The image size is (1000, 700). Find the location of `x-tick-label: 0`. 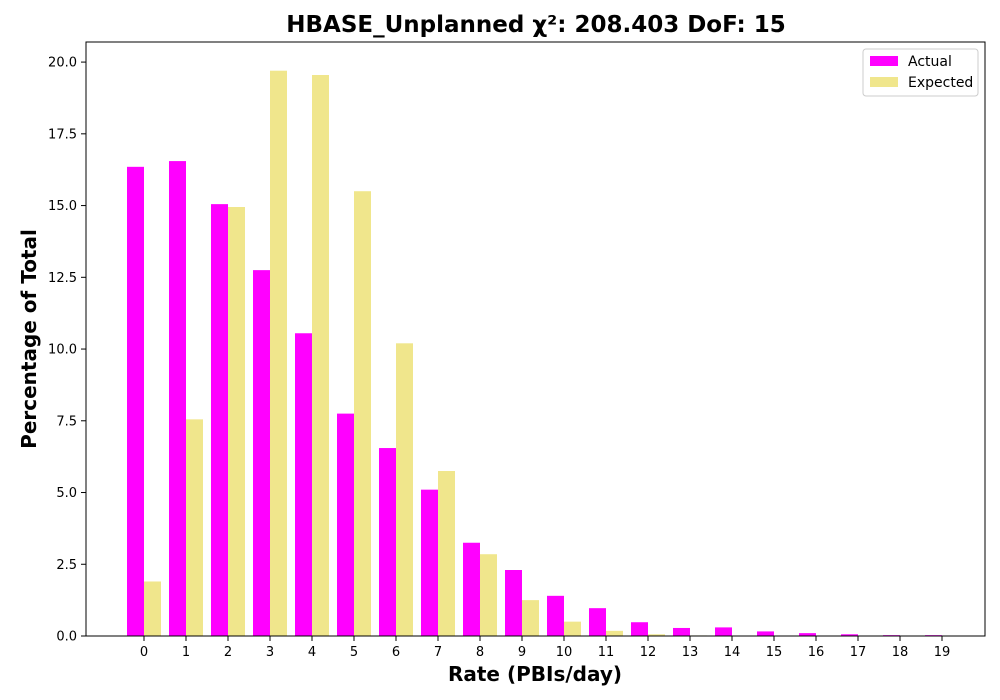

x-tick-label: 0 is located at coordinates (144, 652).